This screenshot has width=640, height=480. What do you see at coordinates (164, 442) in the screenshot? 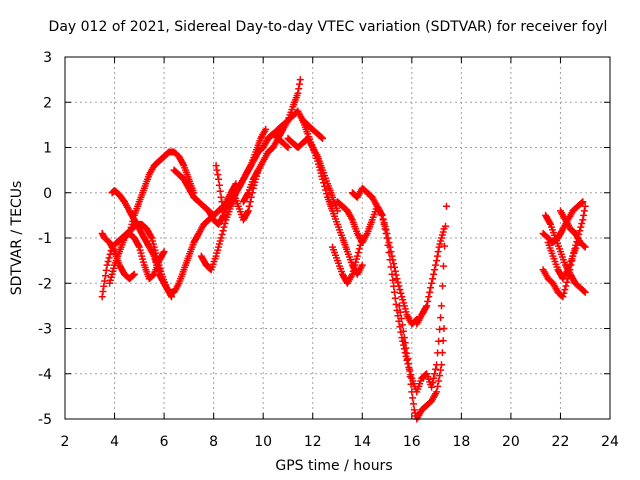
I see `x-tick-label: 6` at bounding box center [164, 442].